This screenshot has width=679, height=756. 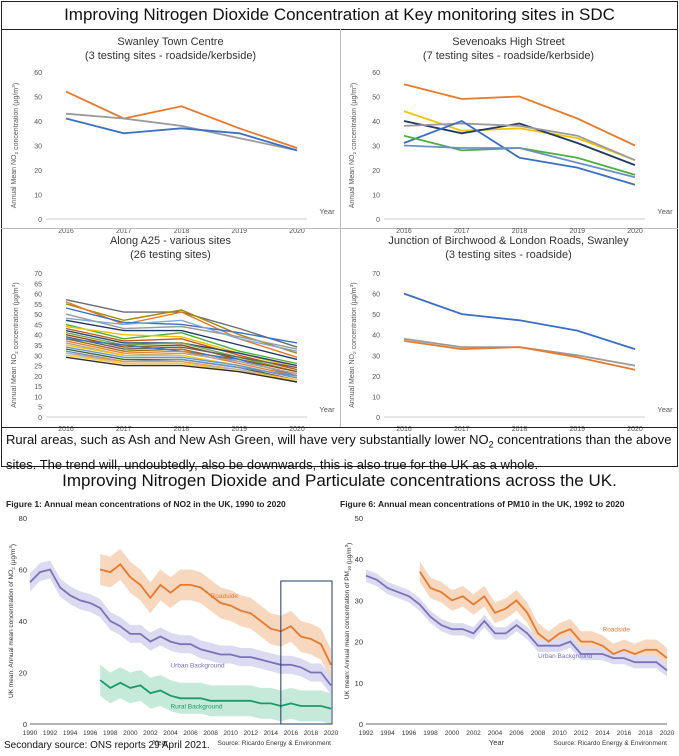 What do you see at coordinates (339, 228) in the screenshot?
I see `horizontal-divider` at bounding box center [339, 228].